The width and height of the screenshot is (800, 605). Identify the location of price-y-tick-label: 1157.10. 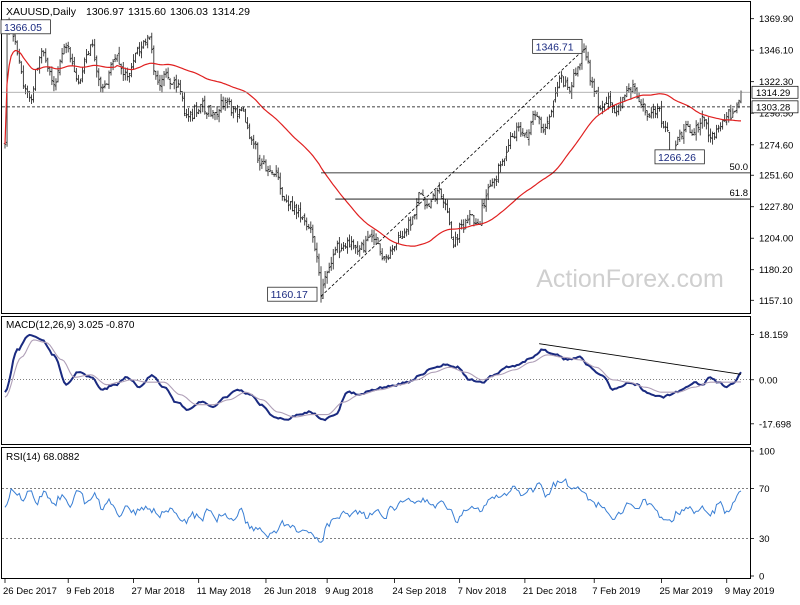
(776, 301).